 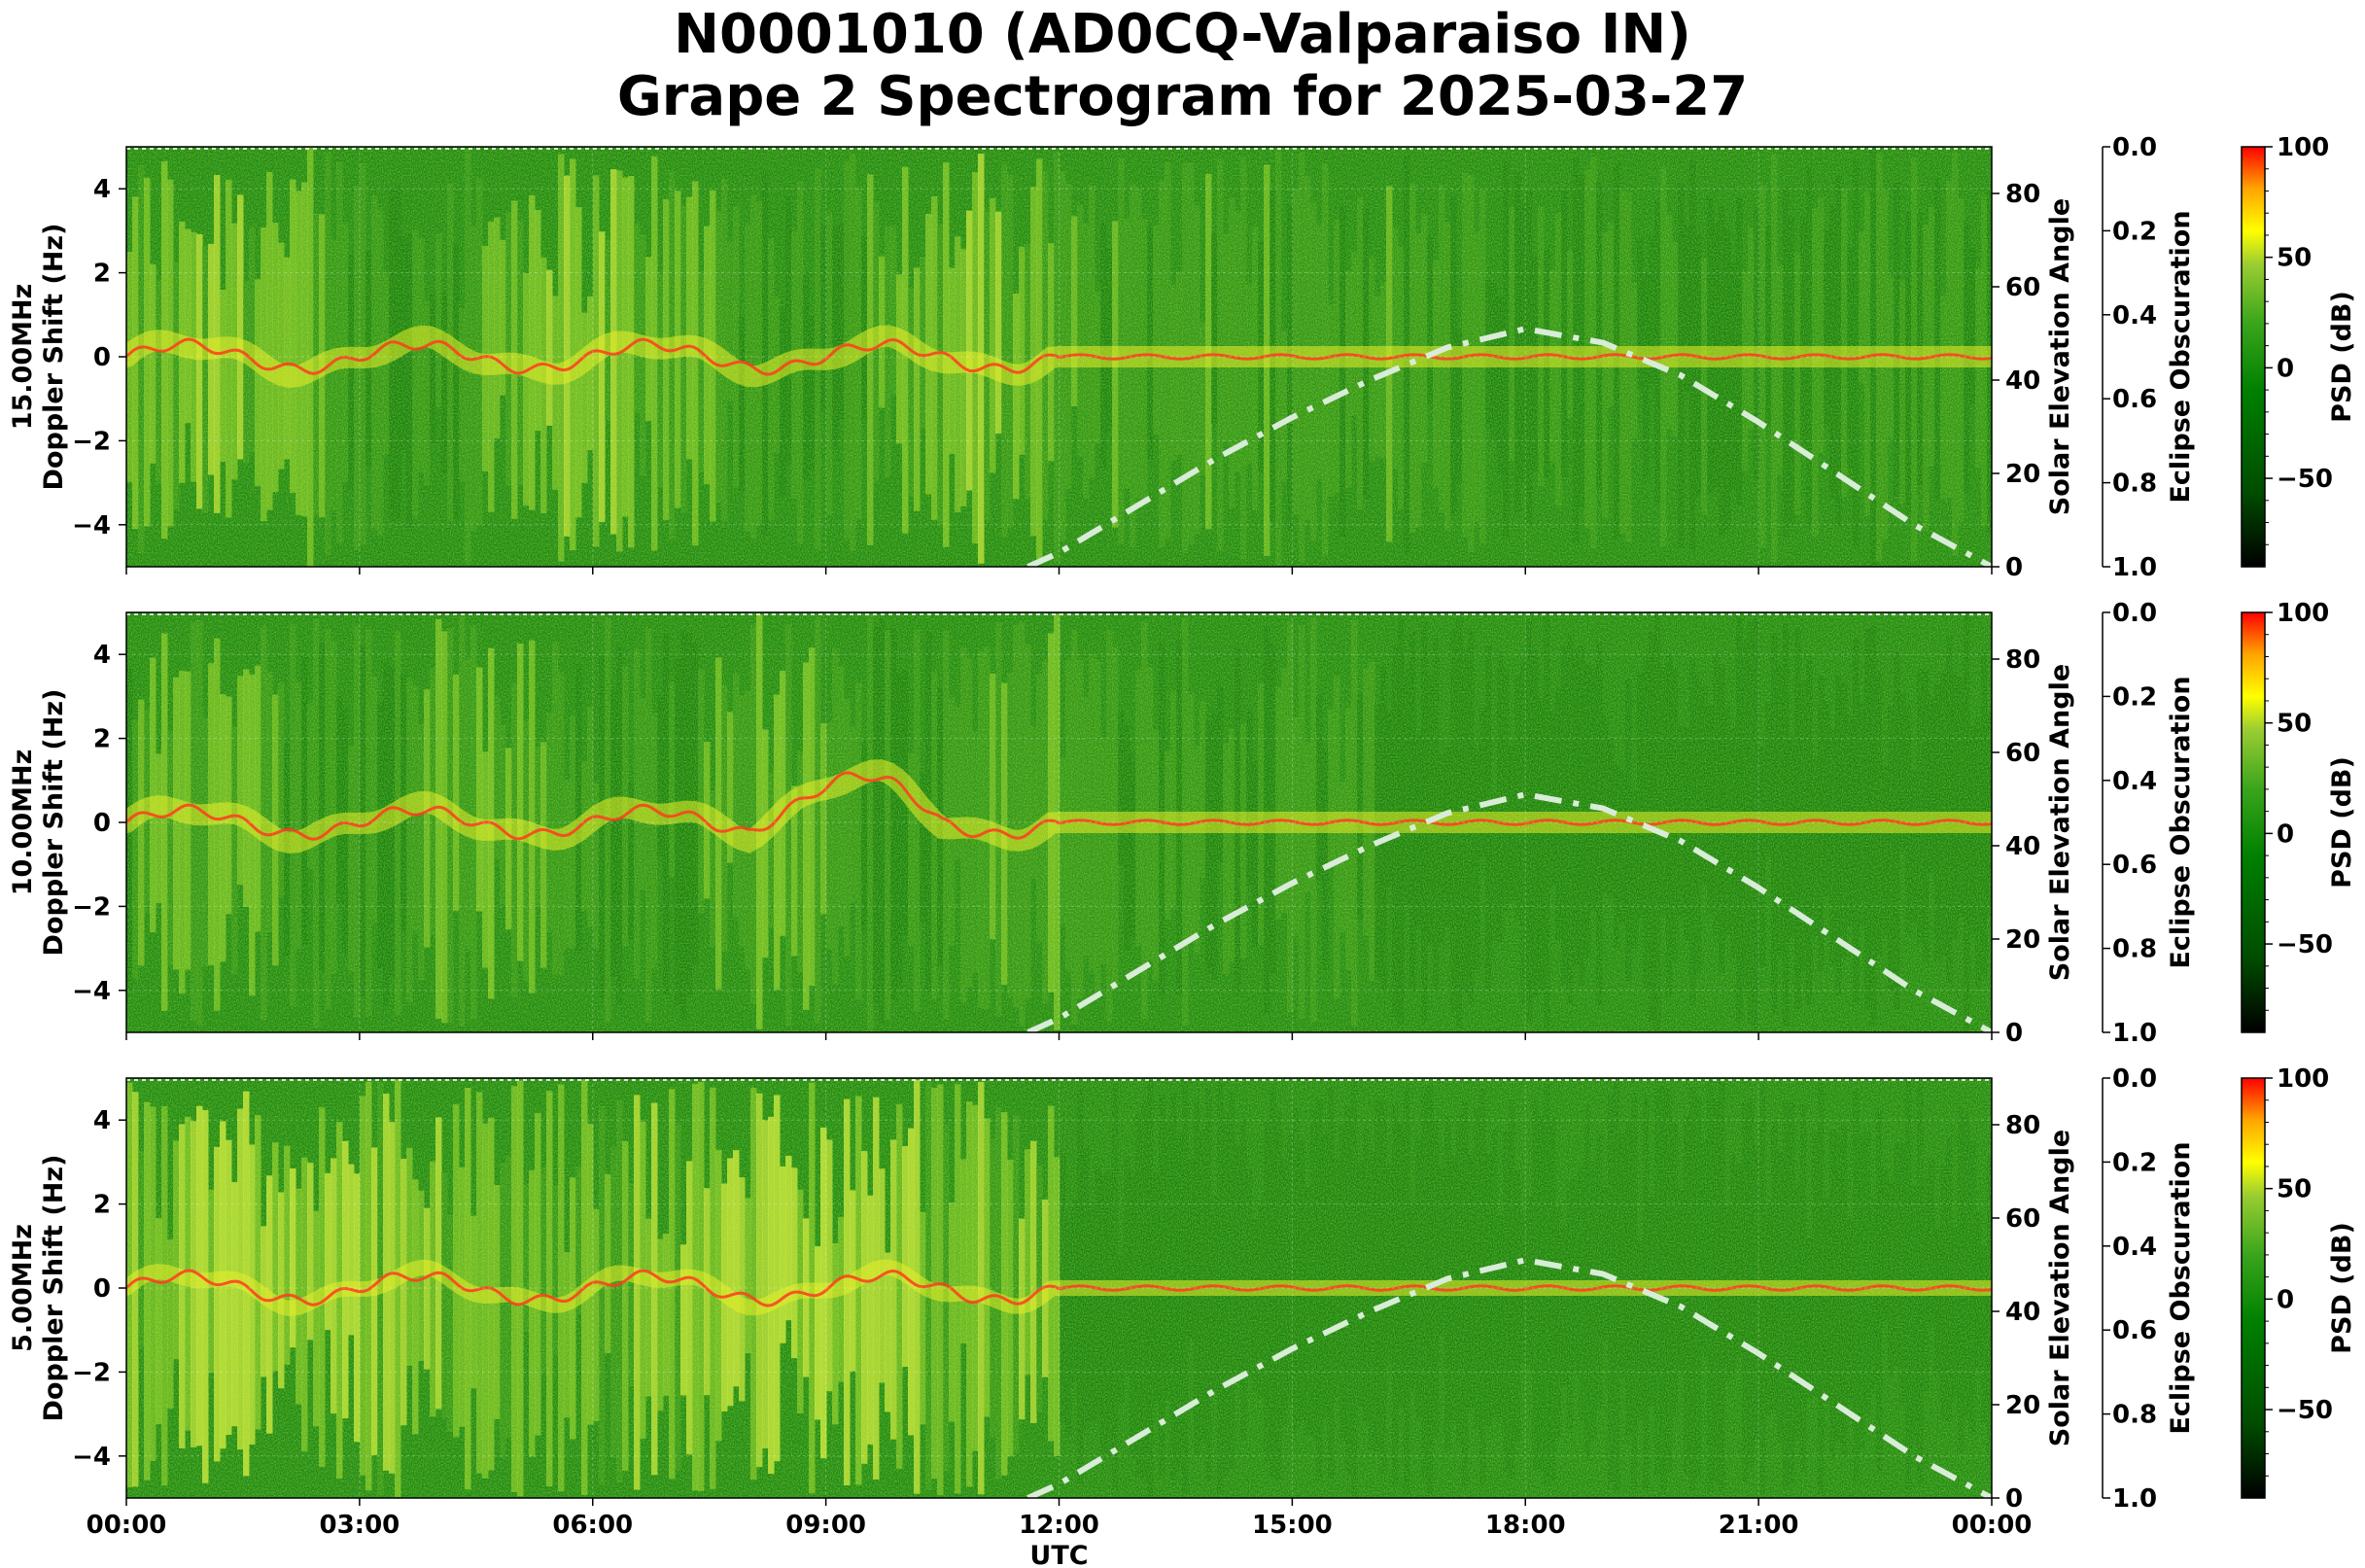 I want to click on x-tick-label: 12:00, so click(x=1059, y=1525).